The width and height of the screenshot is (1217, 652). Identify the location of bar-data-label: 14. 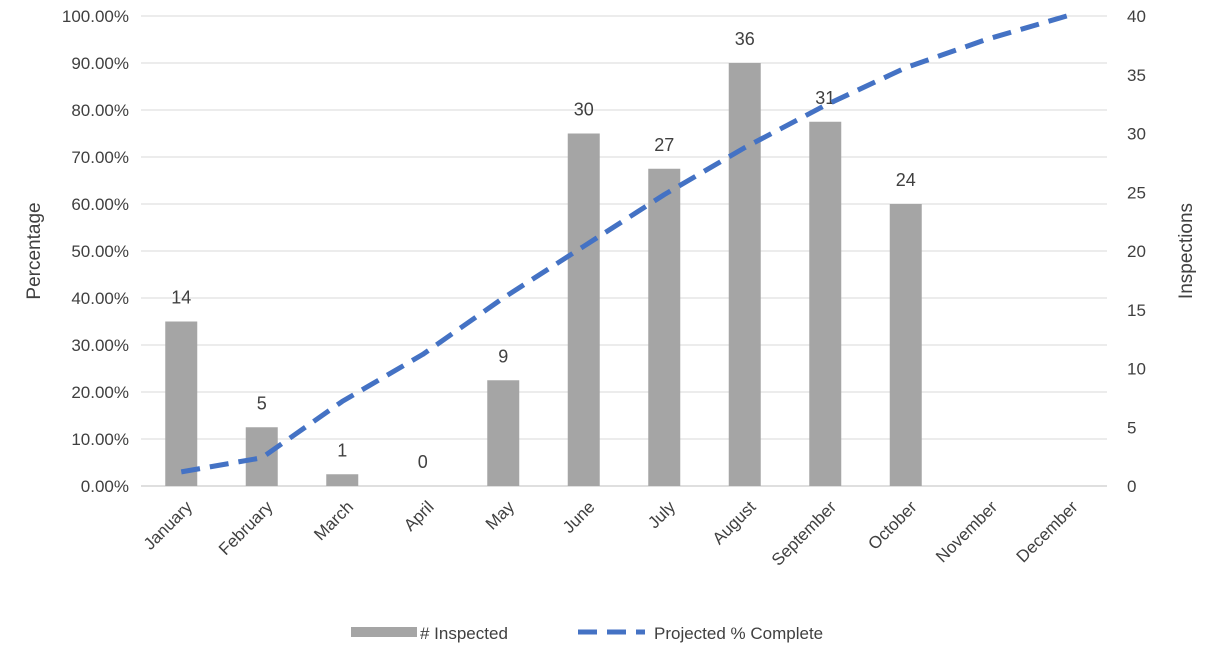
(181, 298).